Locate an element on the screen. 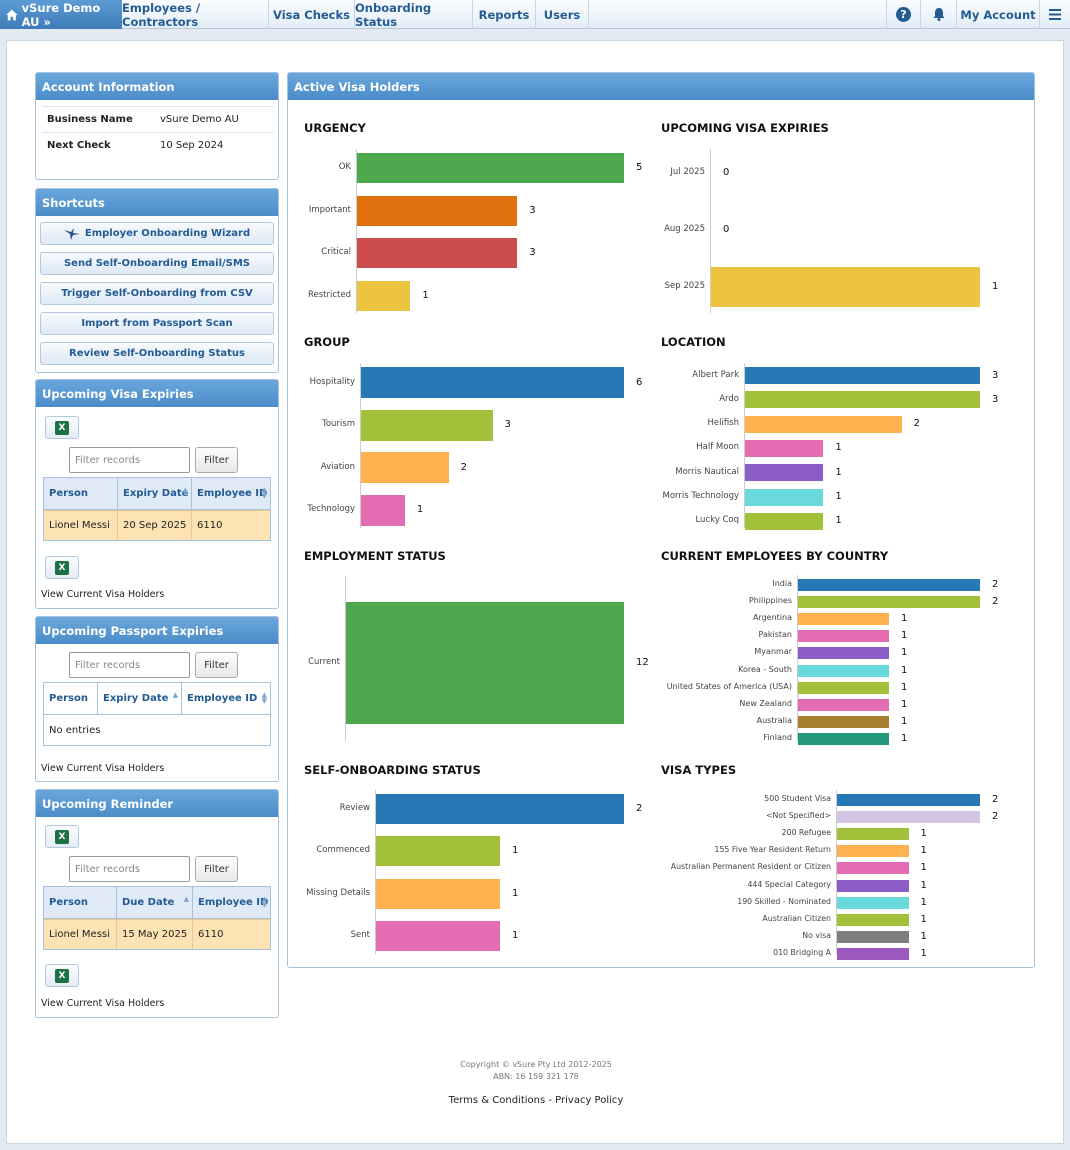  footer-links: Terms & Conditions - Privacy Policy is located at coordinates (536, 1100).